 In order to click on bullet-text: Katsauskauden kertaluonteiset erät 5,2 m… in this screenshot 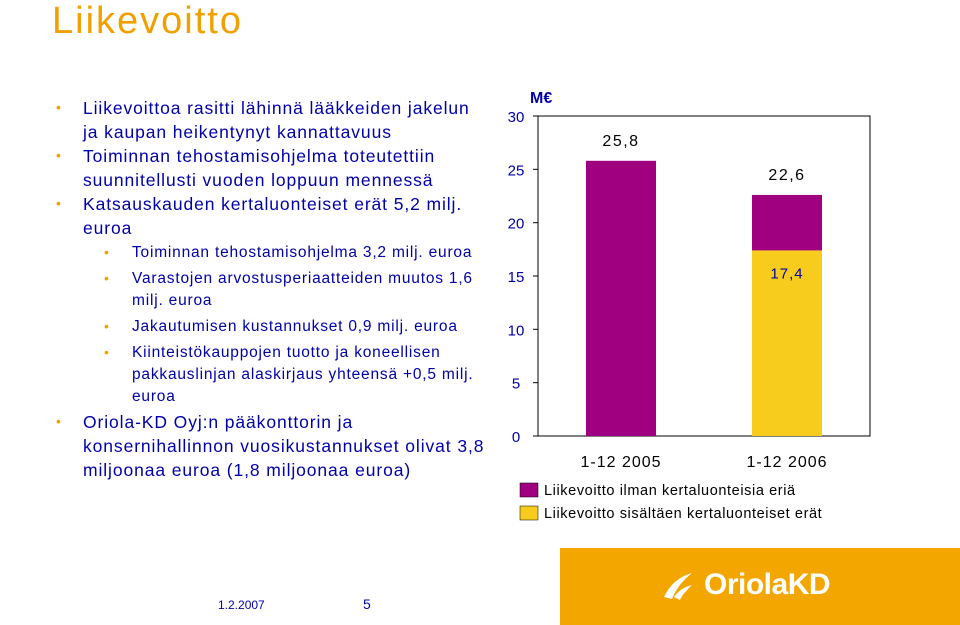, I will do `click(273, 216)`.